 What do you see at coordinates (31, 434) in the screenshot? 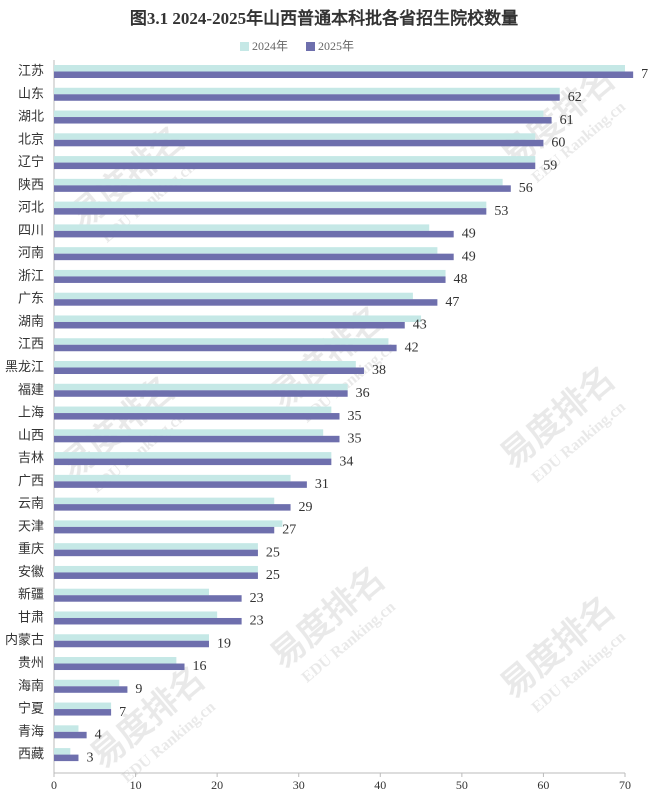
I see `y-tick-label: 山西` at bounding box center [31, 434].